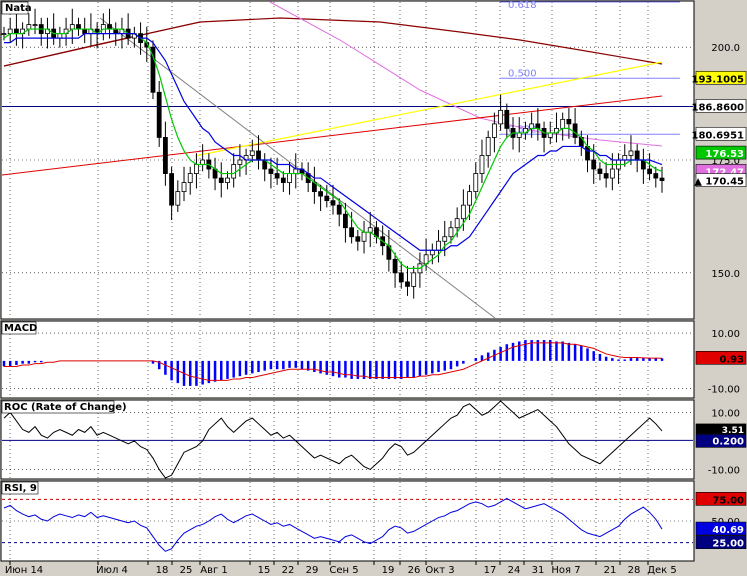  Describe the element at coordinates (514, 570) in the screenshot. I see `x-tick-label: 24` at that location.